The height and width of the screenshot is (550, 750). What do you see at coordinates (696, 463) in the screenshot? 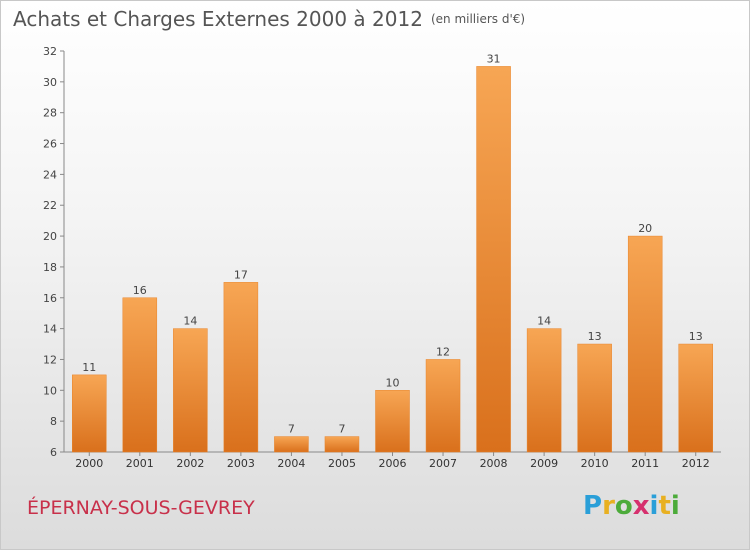
I see `x-tick-label-2012: 2012` at bounding box center [696, 463].